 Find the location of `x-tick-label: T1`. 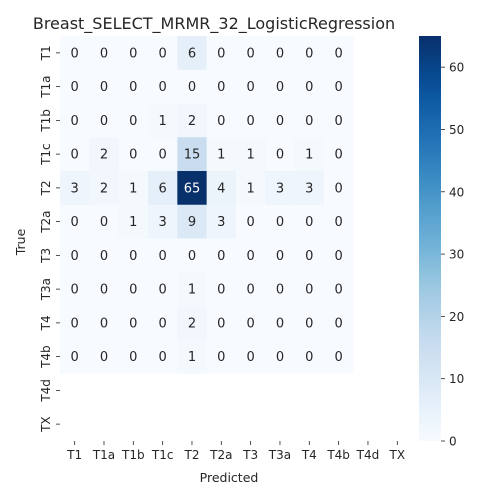

x-tick-label: T1 is located at coordinates (74, 455).